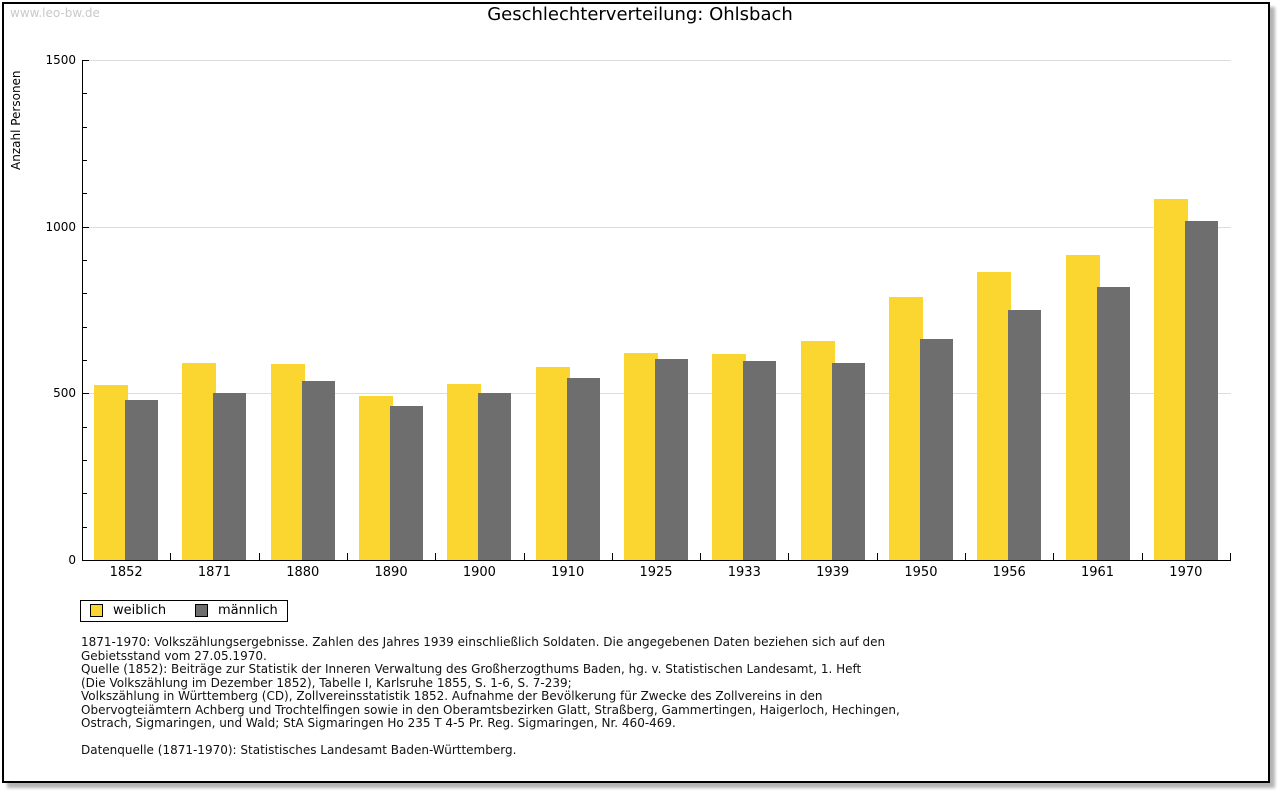 This screenshot has width=1280, height=791. What do you see at coordinates (994, 416) in the screenshot?
I see `bar-weiblich-1956` at bounding box center [994, 416].